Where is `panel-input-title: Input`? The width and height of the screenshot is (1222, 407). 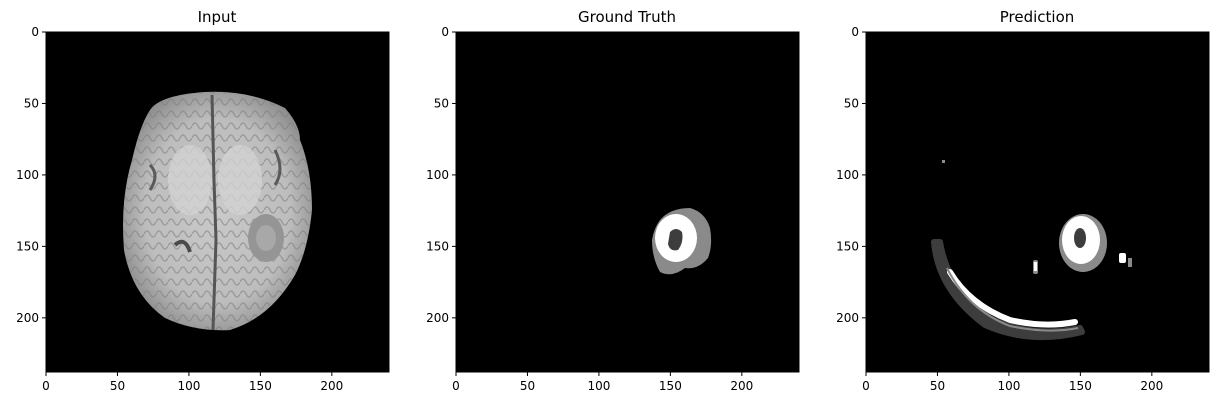 panel-input-title: Input is located at coordinates (217, 17).